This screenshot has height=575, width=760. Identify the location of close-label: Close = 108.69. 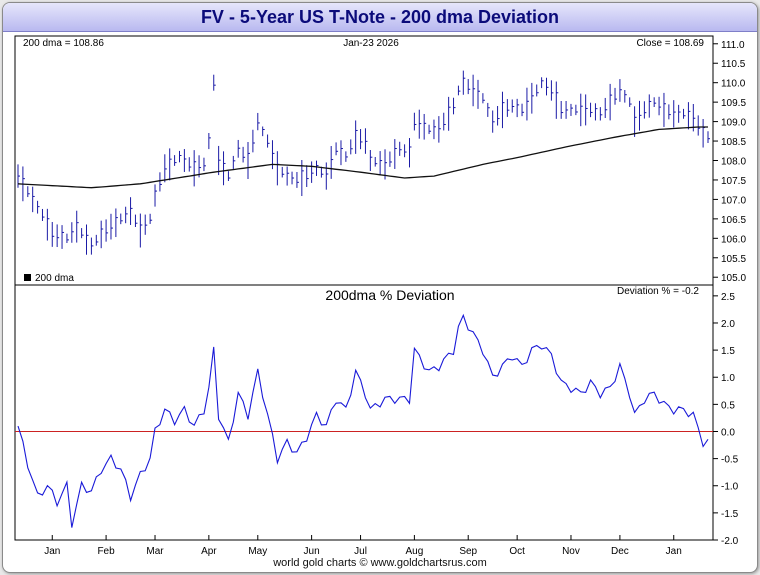
(670, 43).